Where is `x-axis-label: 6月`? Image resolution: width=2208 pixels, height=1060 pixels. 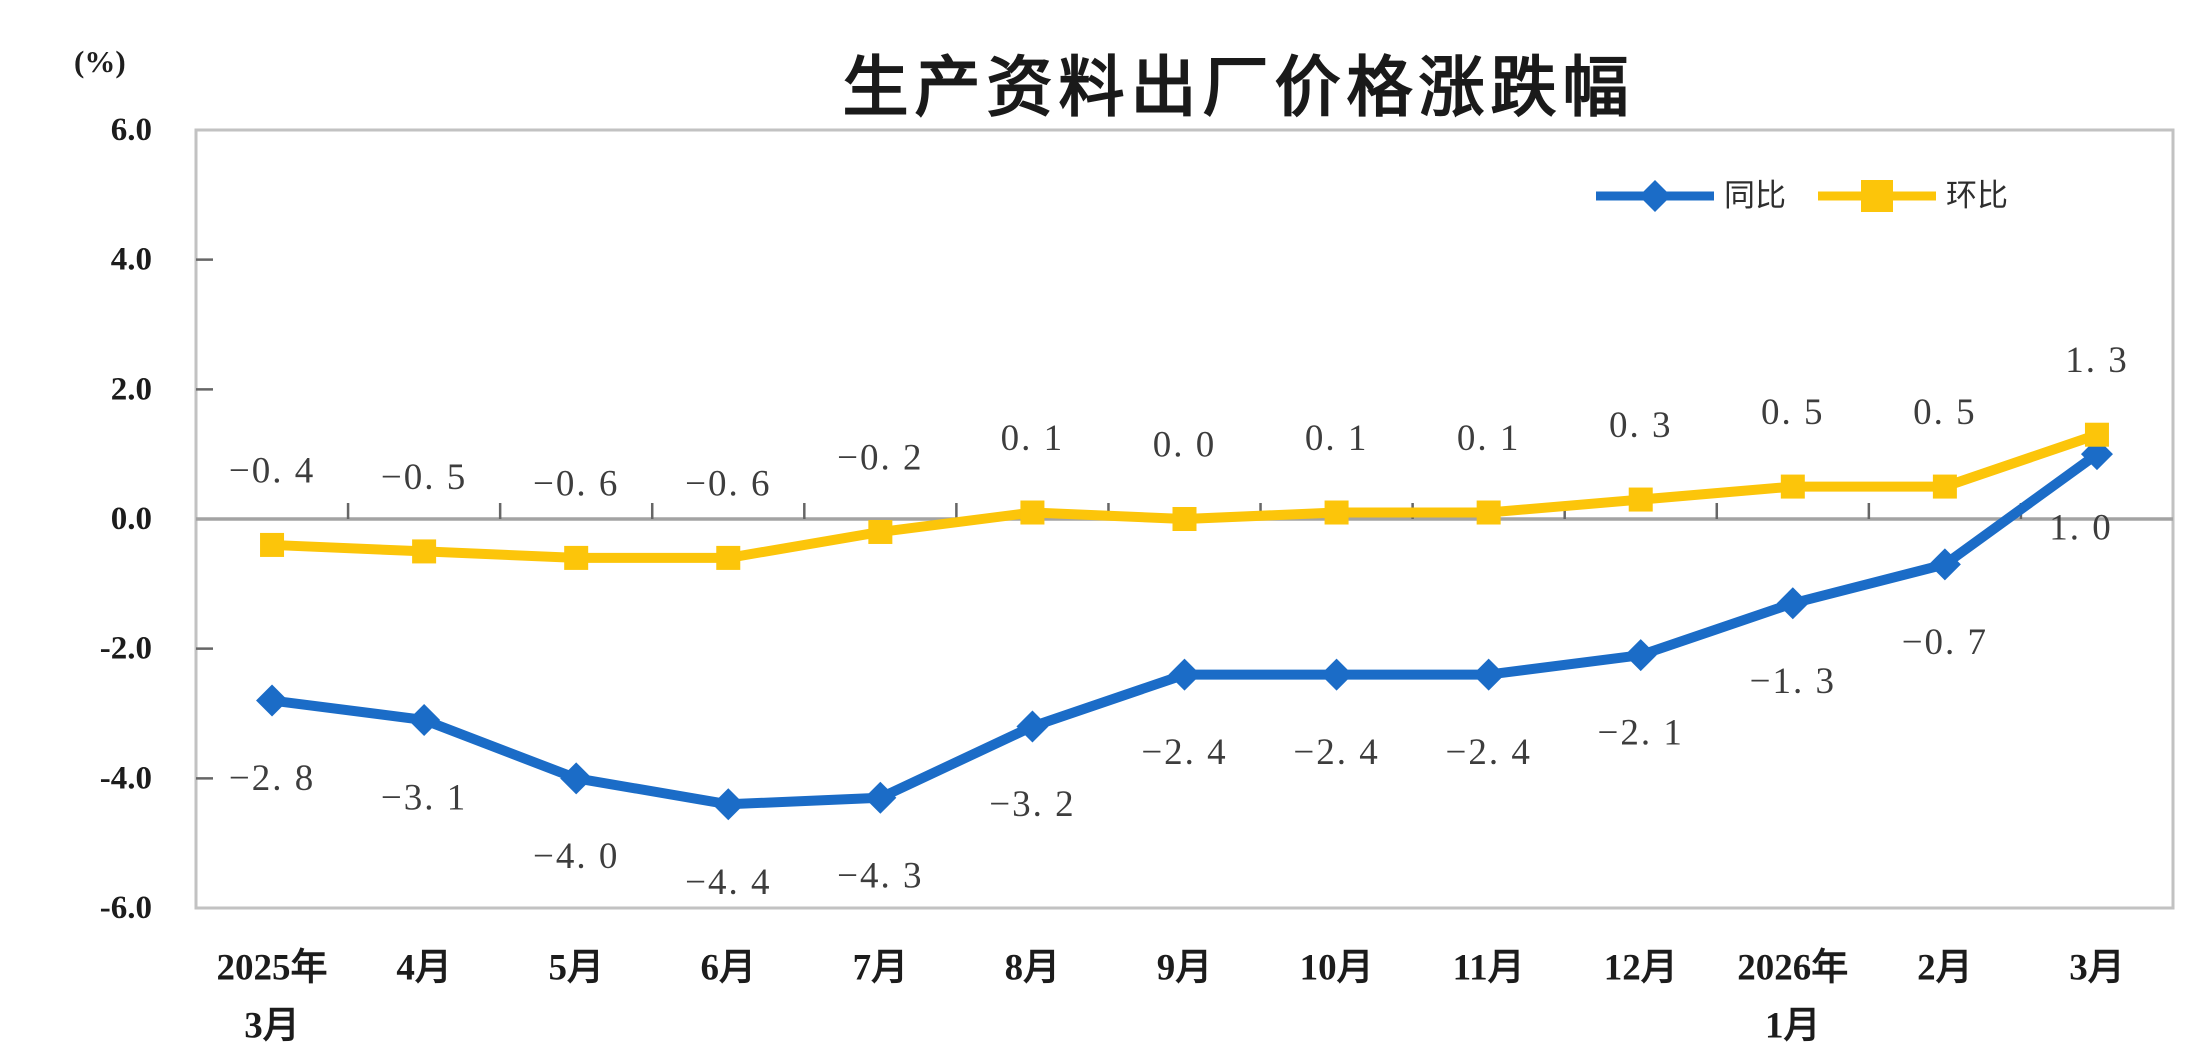
x-axis-label: 6月 is located at coordinates (729, 968).